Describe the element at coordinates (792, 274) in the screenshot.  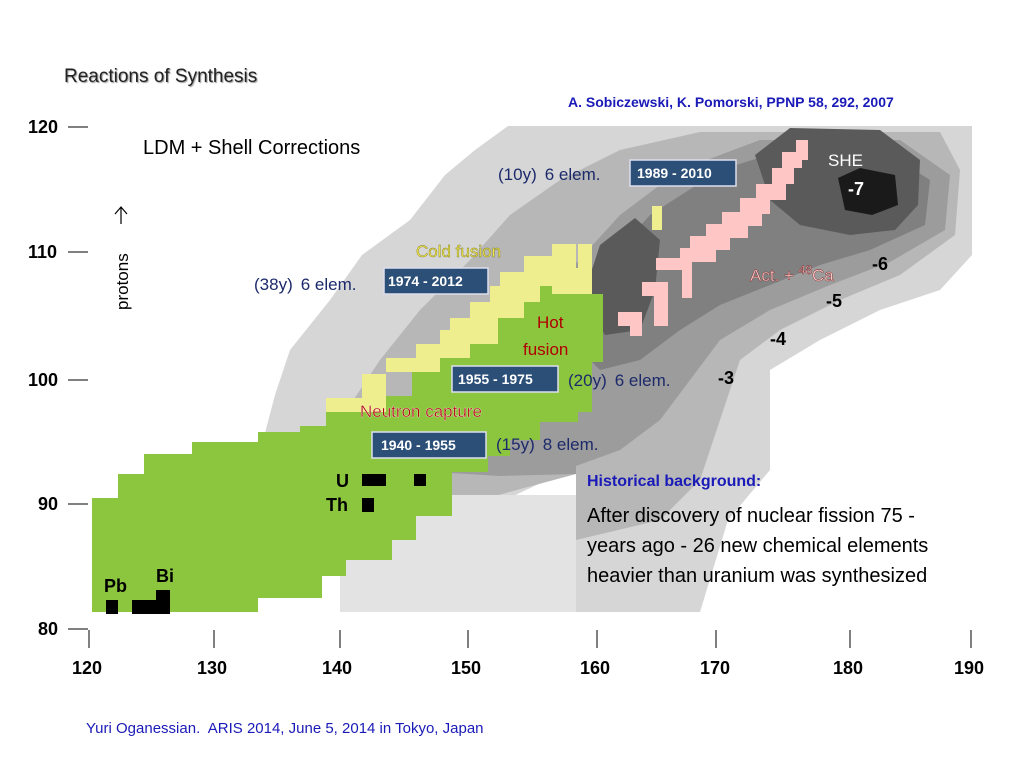
I see `act-ca-label: Act. + 48Ca` at that location.